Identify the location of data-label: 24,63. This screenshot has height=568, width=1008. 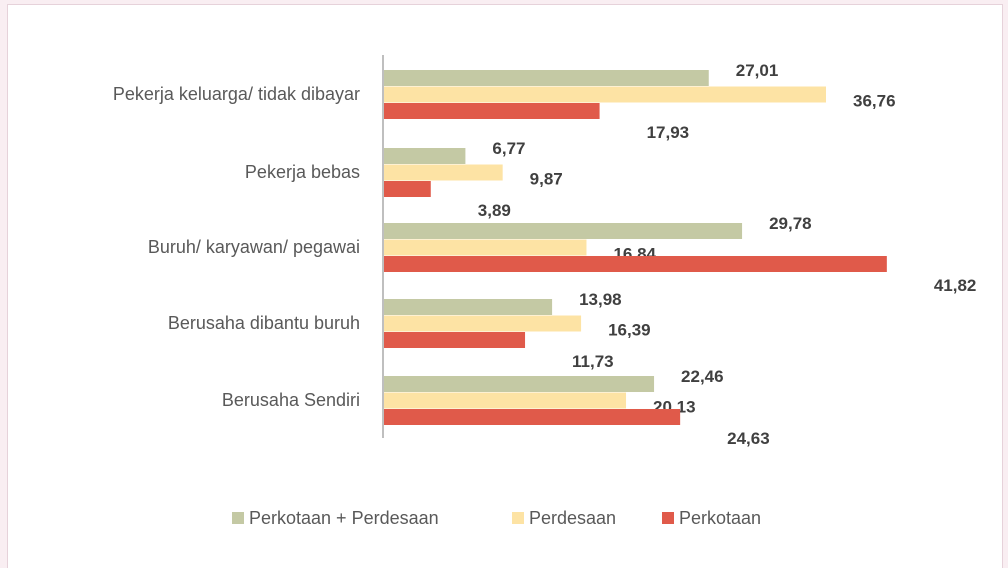
(748, 438).